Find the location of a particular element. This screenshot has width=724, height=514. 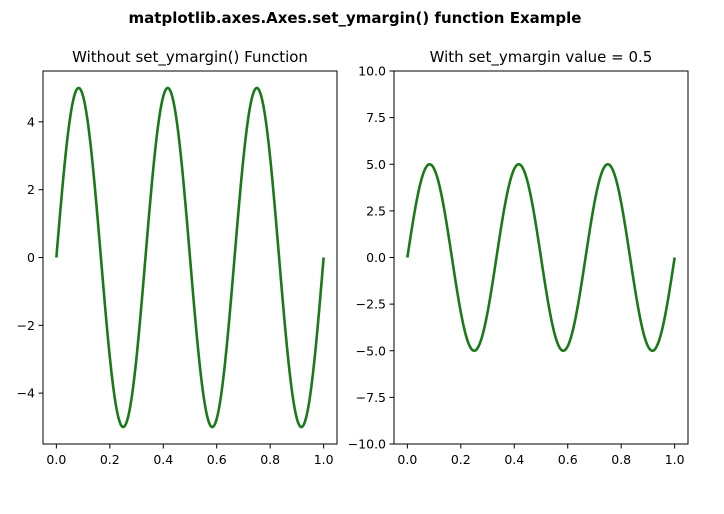

axes-title: Without set_ymargin() Function is located at coordinates (190, 57).